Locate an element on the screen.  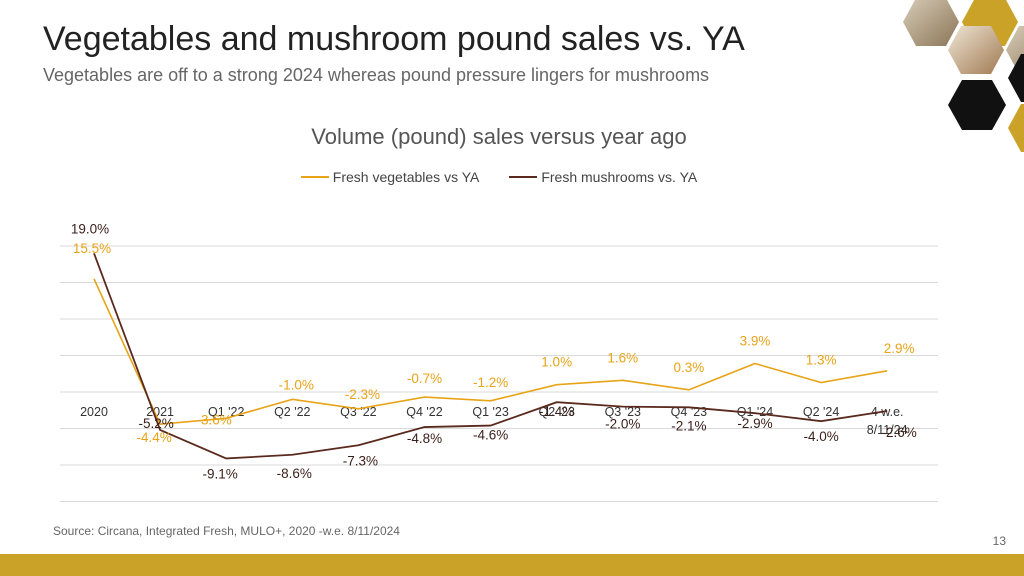
data-label-vegetables: -2.3% is located at coordinates (362, 394).